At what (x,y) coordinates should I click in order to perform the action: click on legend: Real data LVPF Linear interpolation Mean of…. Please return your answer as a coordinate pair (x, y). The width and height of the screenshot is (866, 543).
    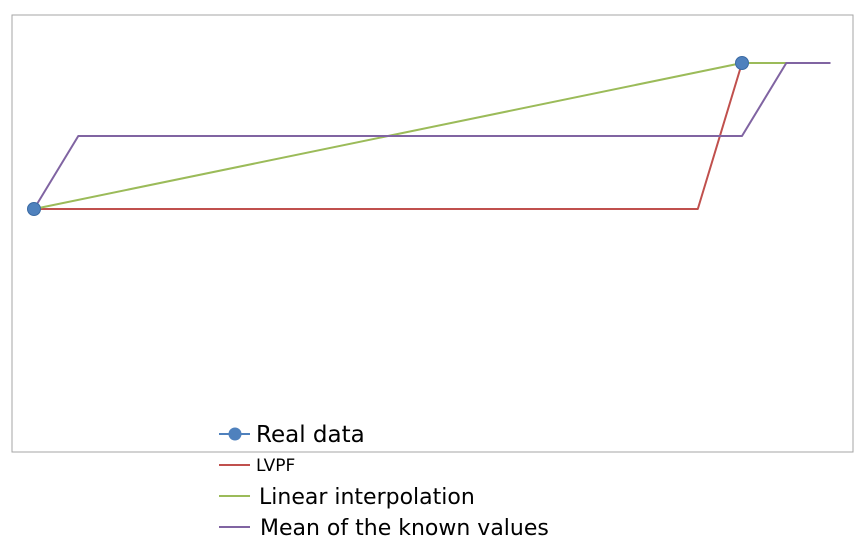
    Looking at the image, I should click on (384, 481).